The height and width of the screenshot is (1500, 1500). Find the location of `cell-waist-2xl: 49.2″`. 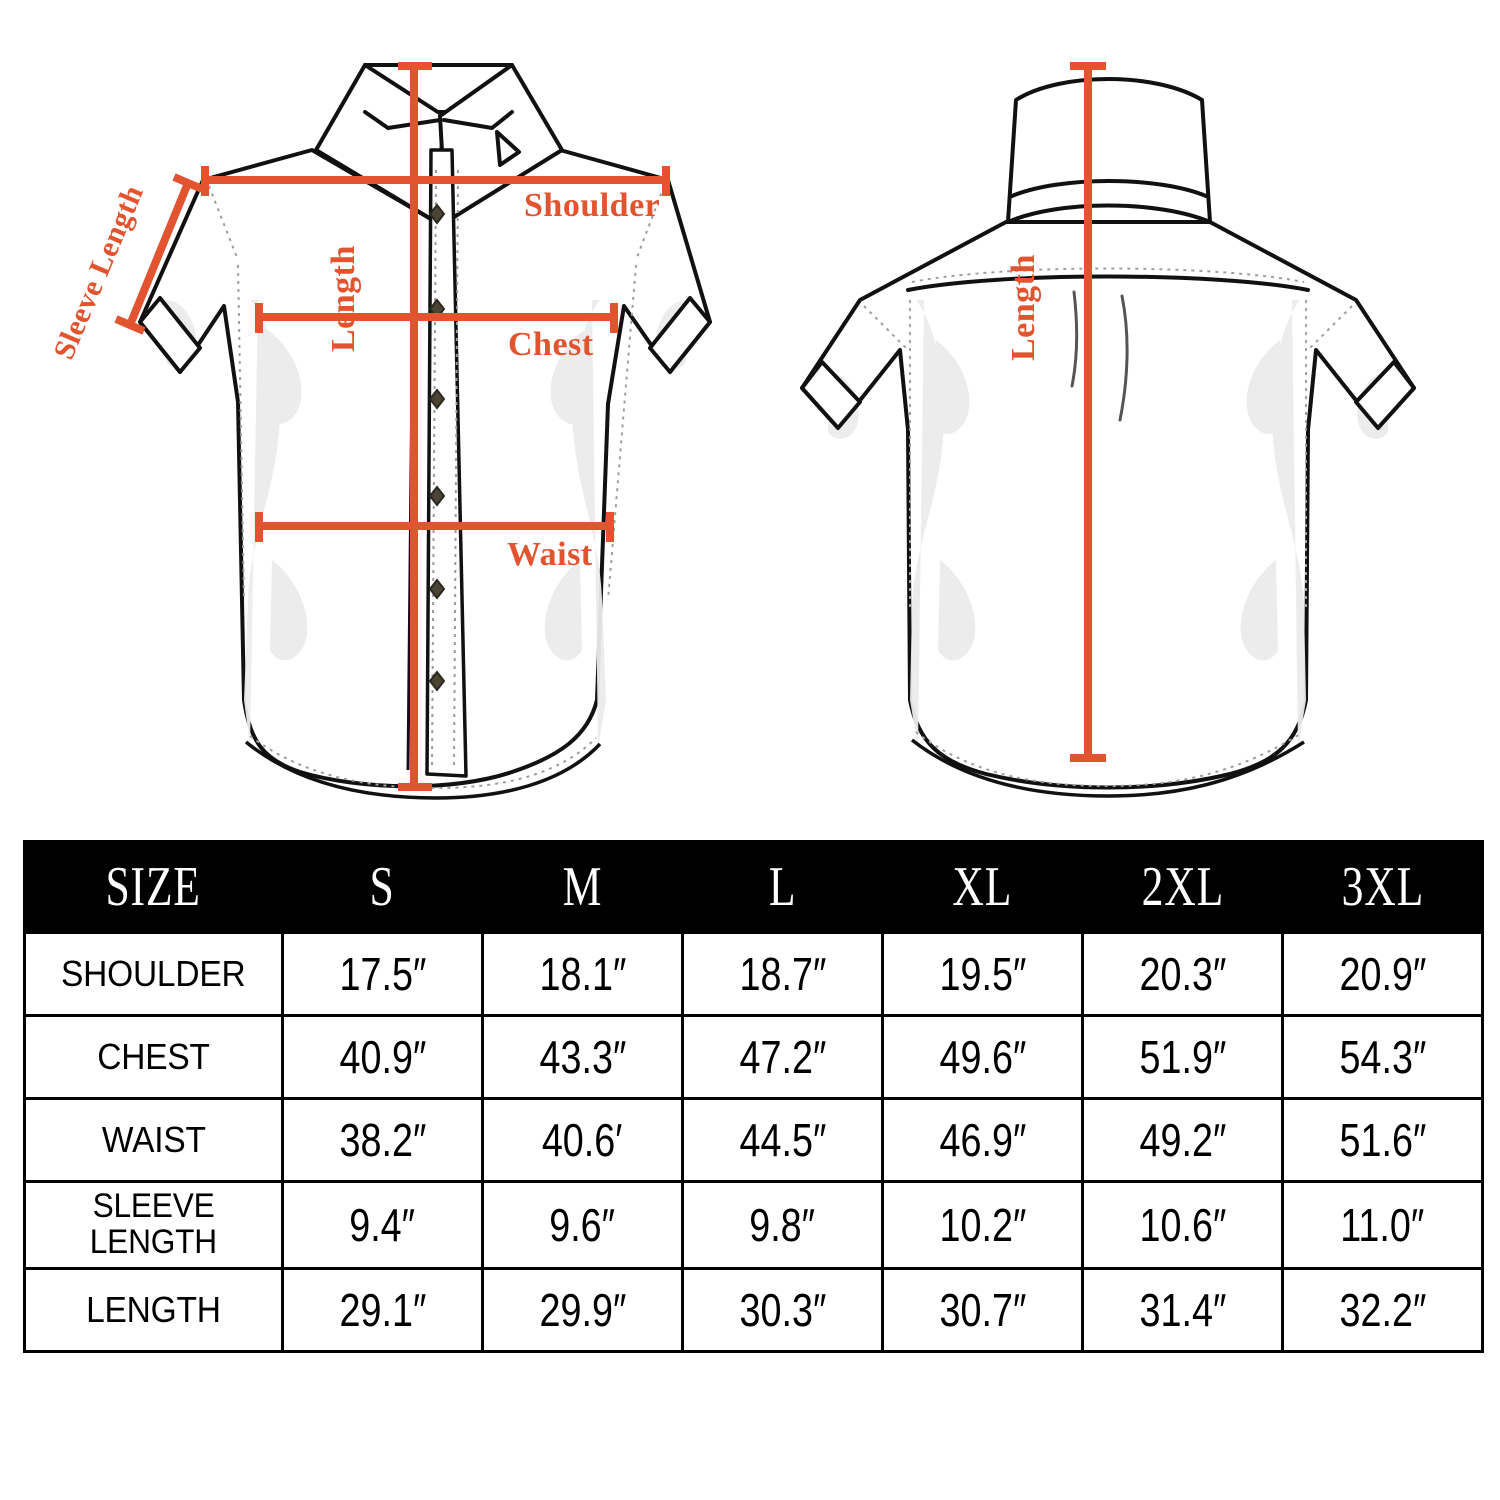

cell-waist-2xl: 49.2″ is located at coordinates (1182, 1140).